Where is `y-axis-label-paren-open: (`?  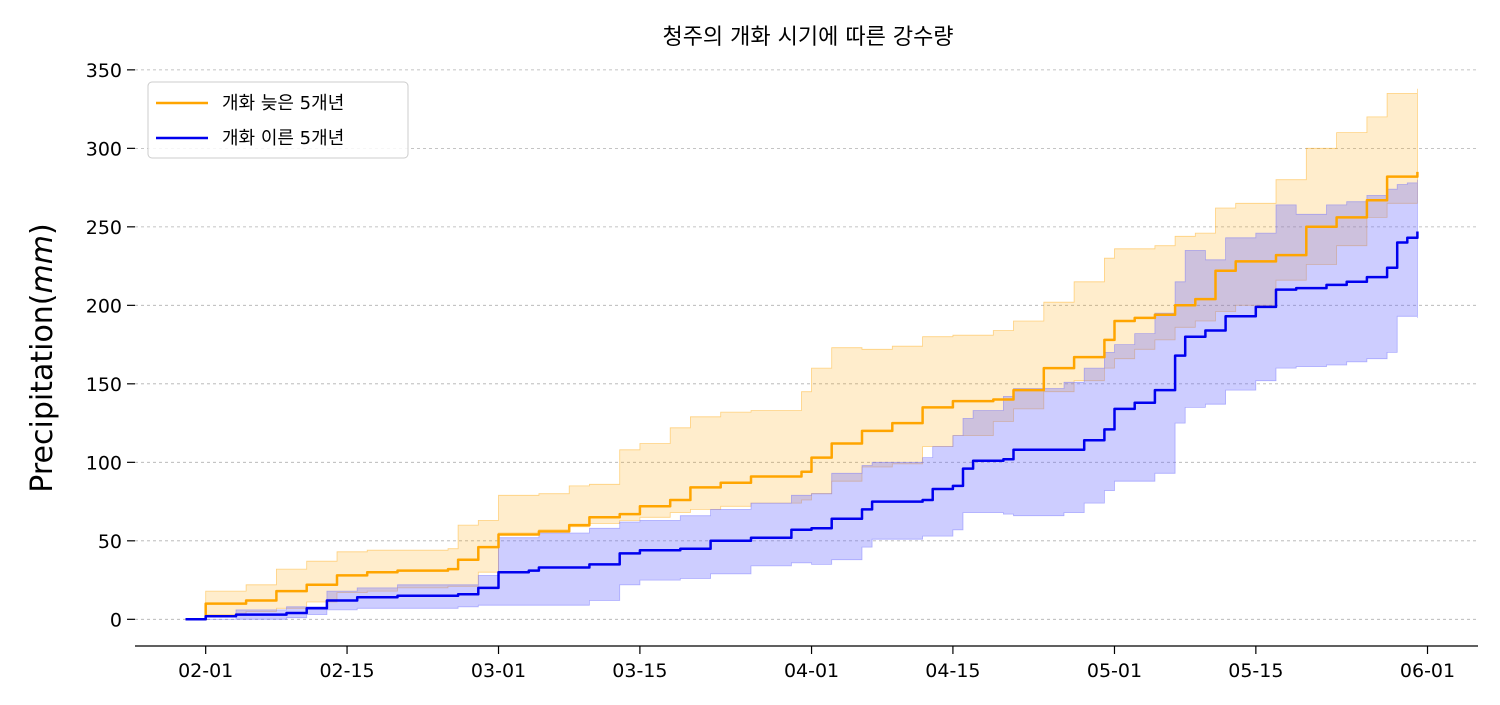 y-axis-label-paren-open: ( is located at coordinates (42, 299).